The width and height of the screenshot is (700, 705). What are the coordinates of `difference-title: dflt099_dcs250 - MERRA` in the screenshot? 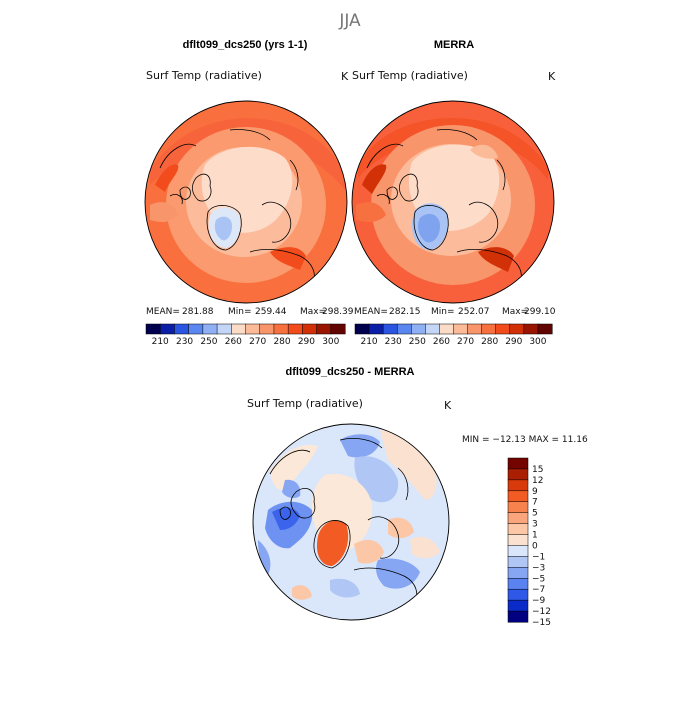 It's located at (350, 372).